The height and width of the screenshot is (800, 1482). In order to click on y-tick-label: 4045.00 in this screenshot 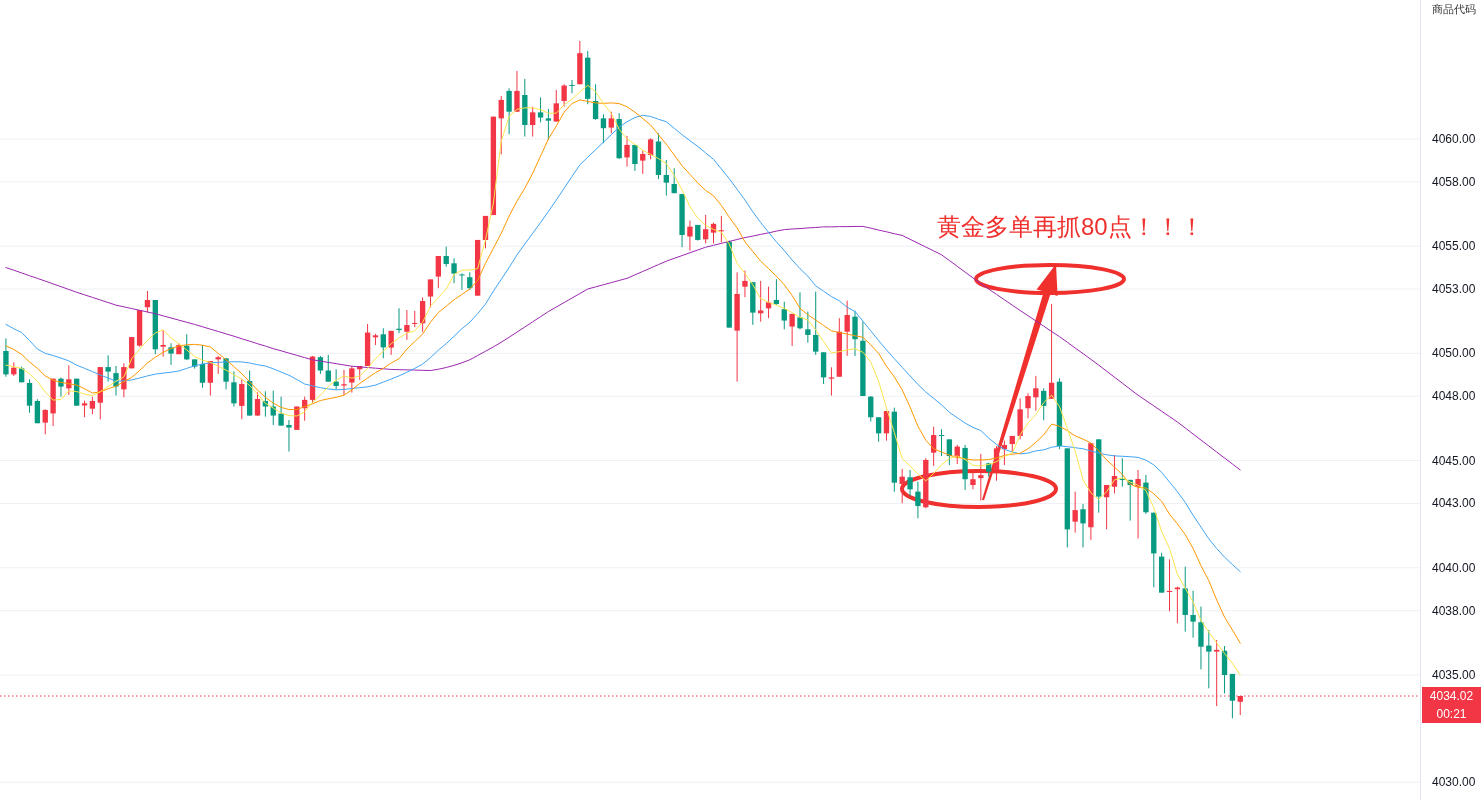, I will do `click(1454, 460)`.